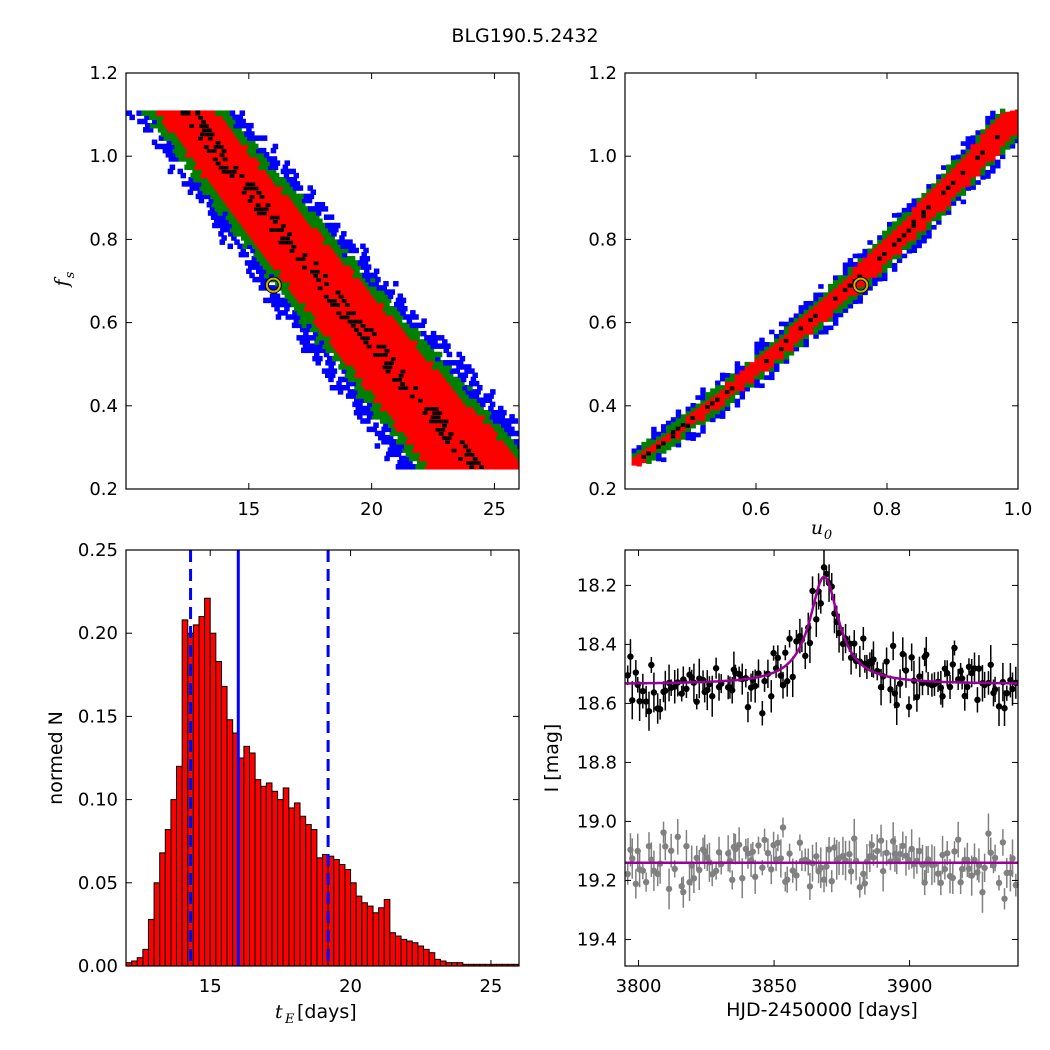 The image size is (1050, 1050). I want to click on y-tick-label: 1.2, so click(103, 73).